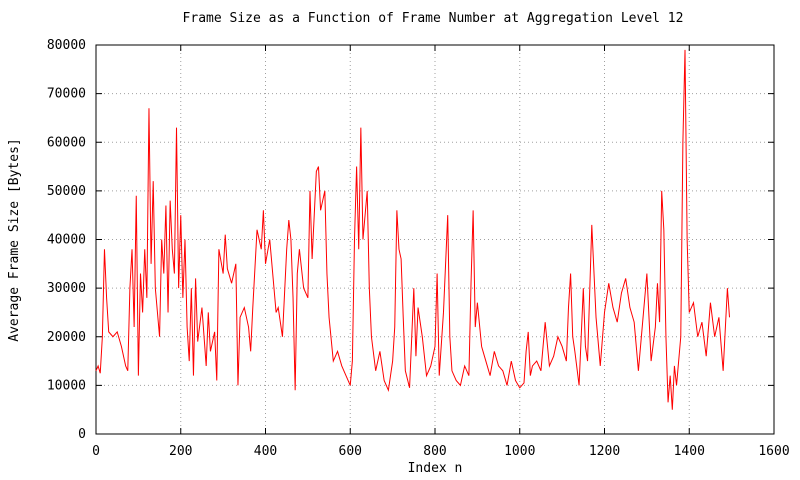 This screenshot has height=480, width=800. What do you see at coordinates (66, 337) in the screenshot?
I see `y-tick-label: 20000` at bounding box center [66, 337].